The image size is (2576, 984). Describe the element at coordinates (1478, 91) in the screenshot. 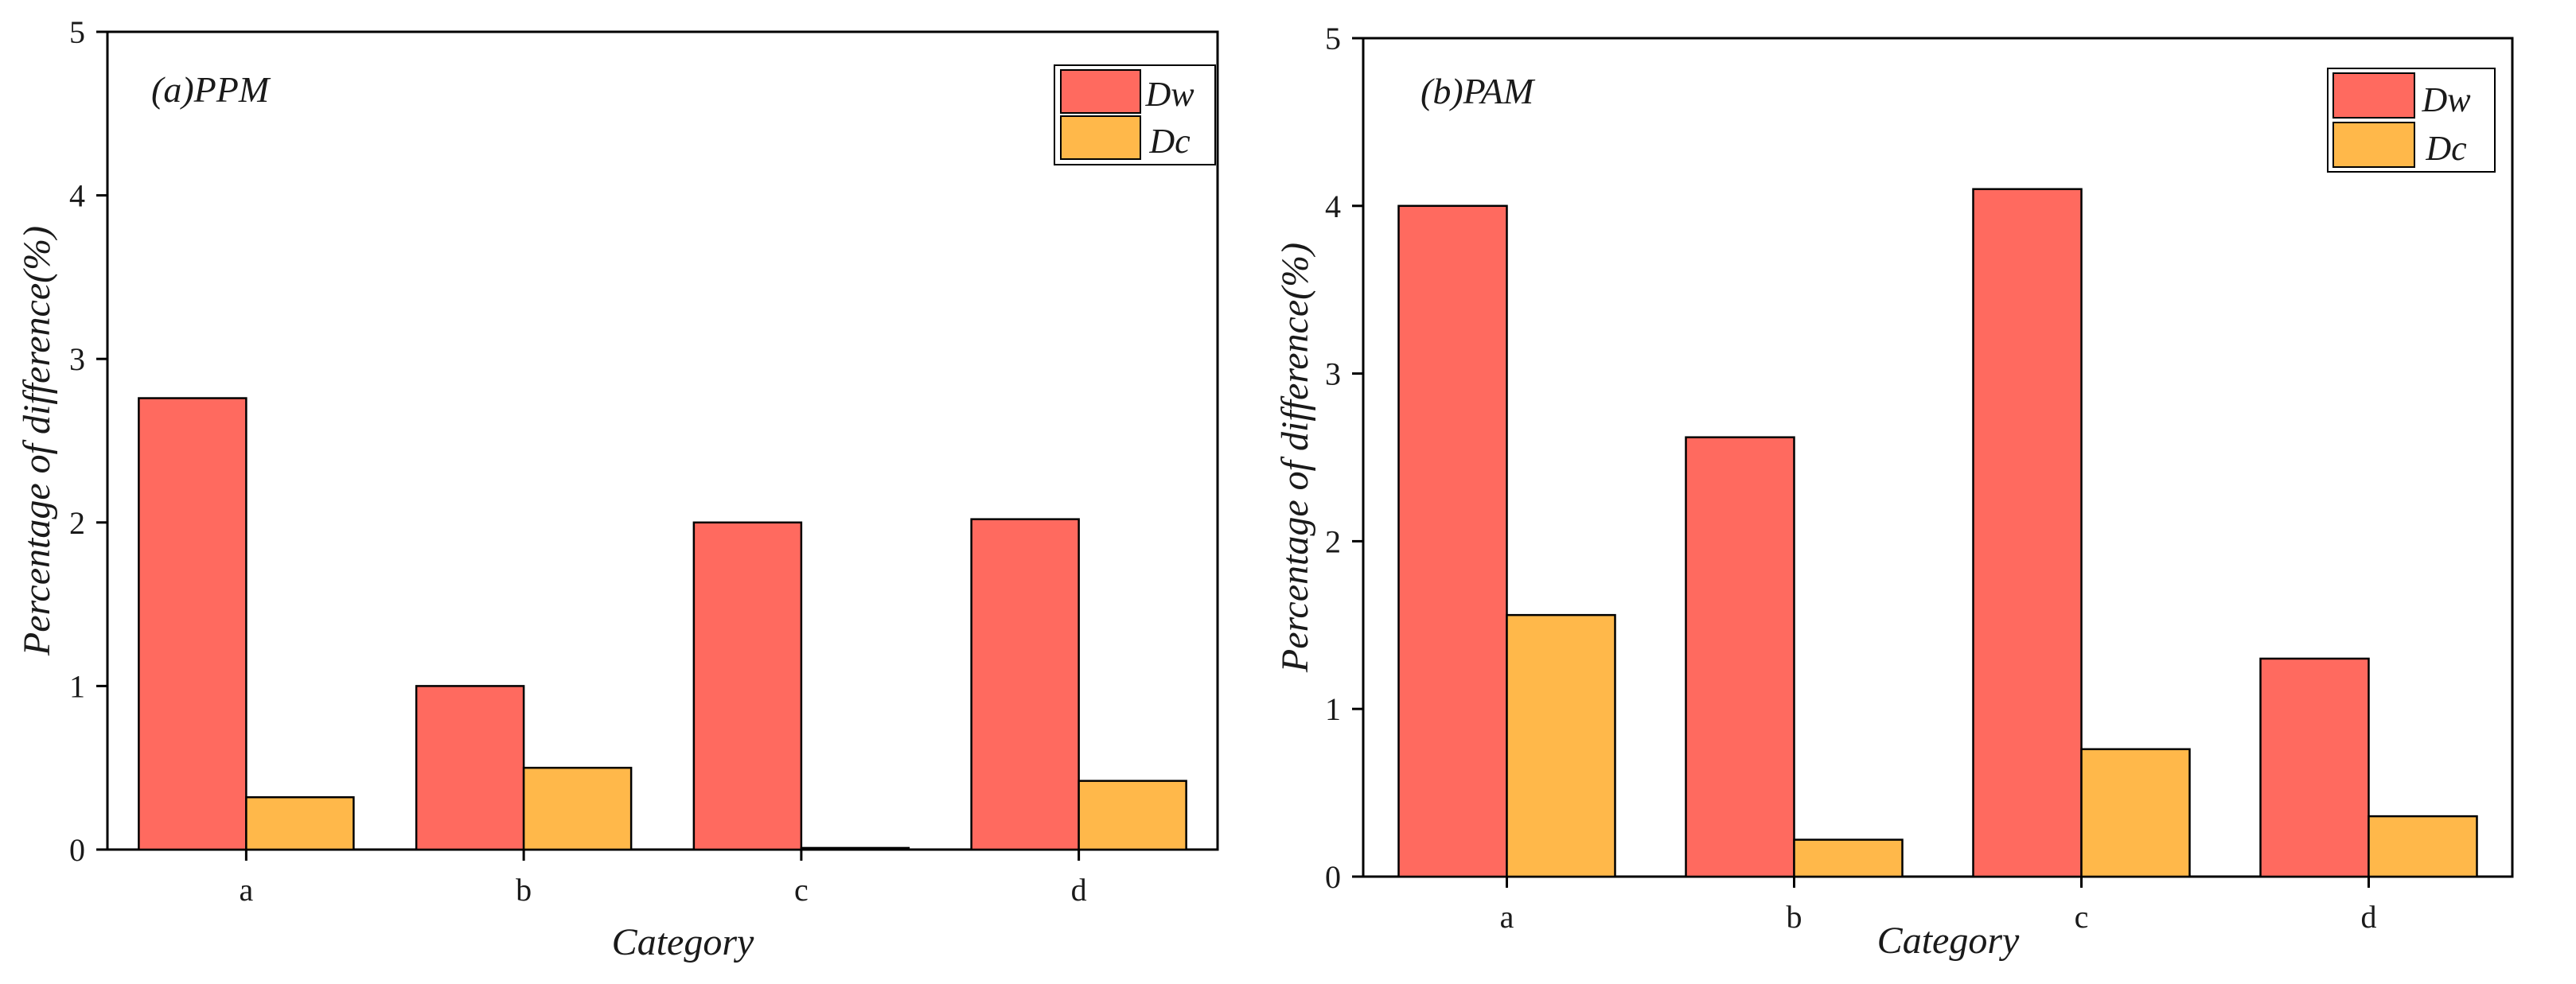

I see `chart-title: (b)PAM` at that location.